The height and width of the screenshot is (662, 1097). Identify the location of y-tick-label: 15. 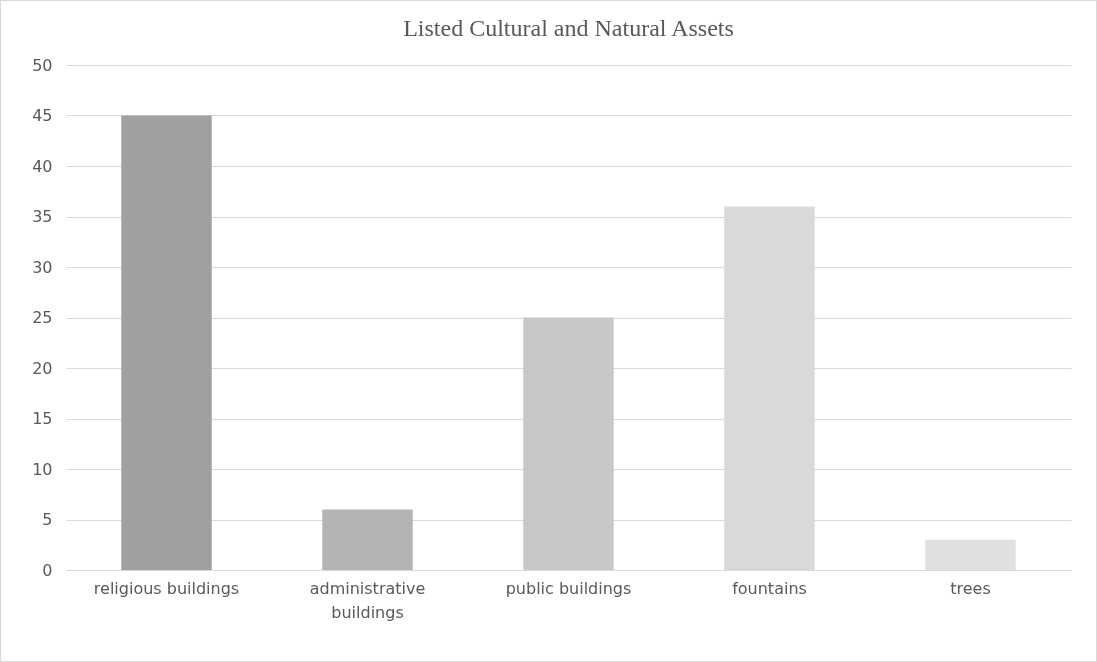
(42, 418).